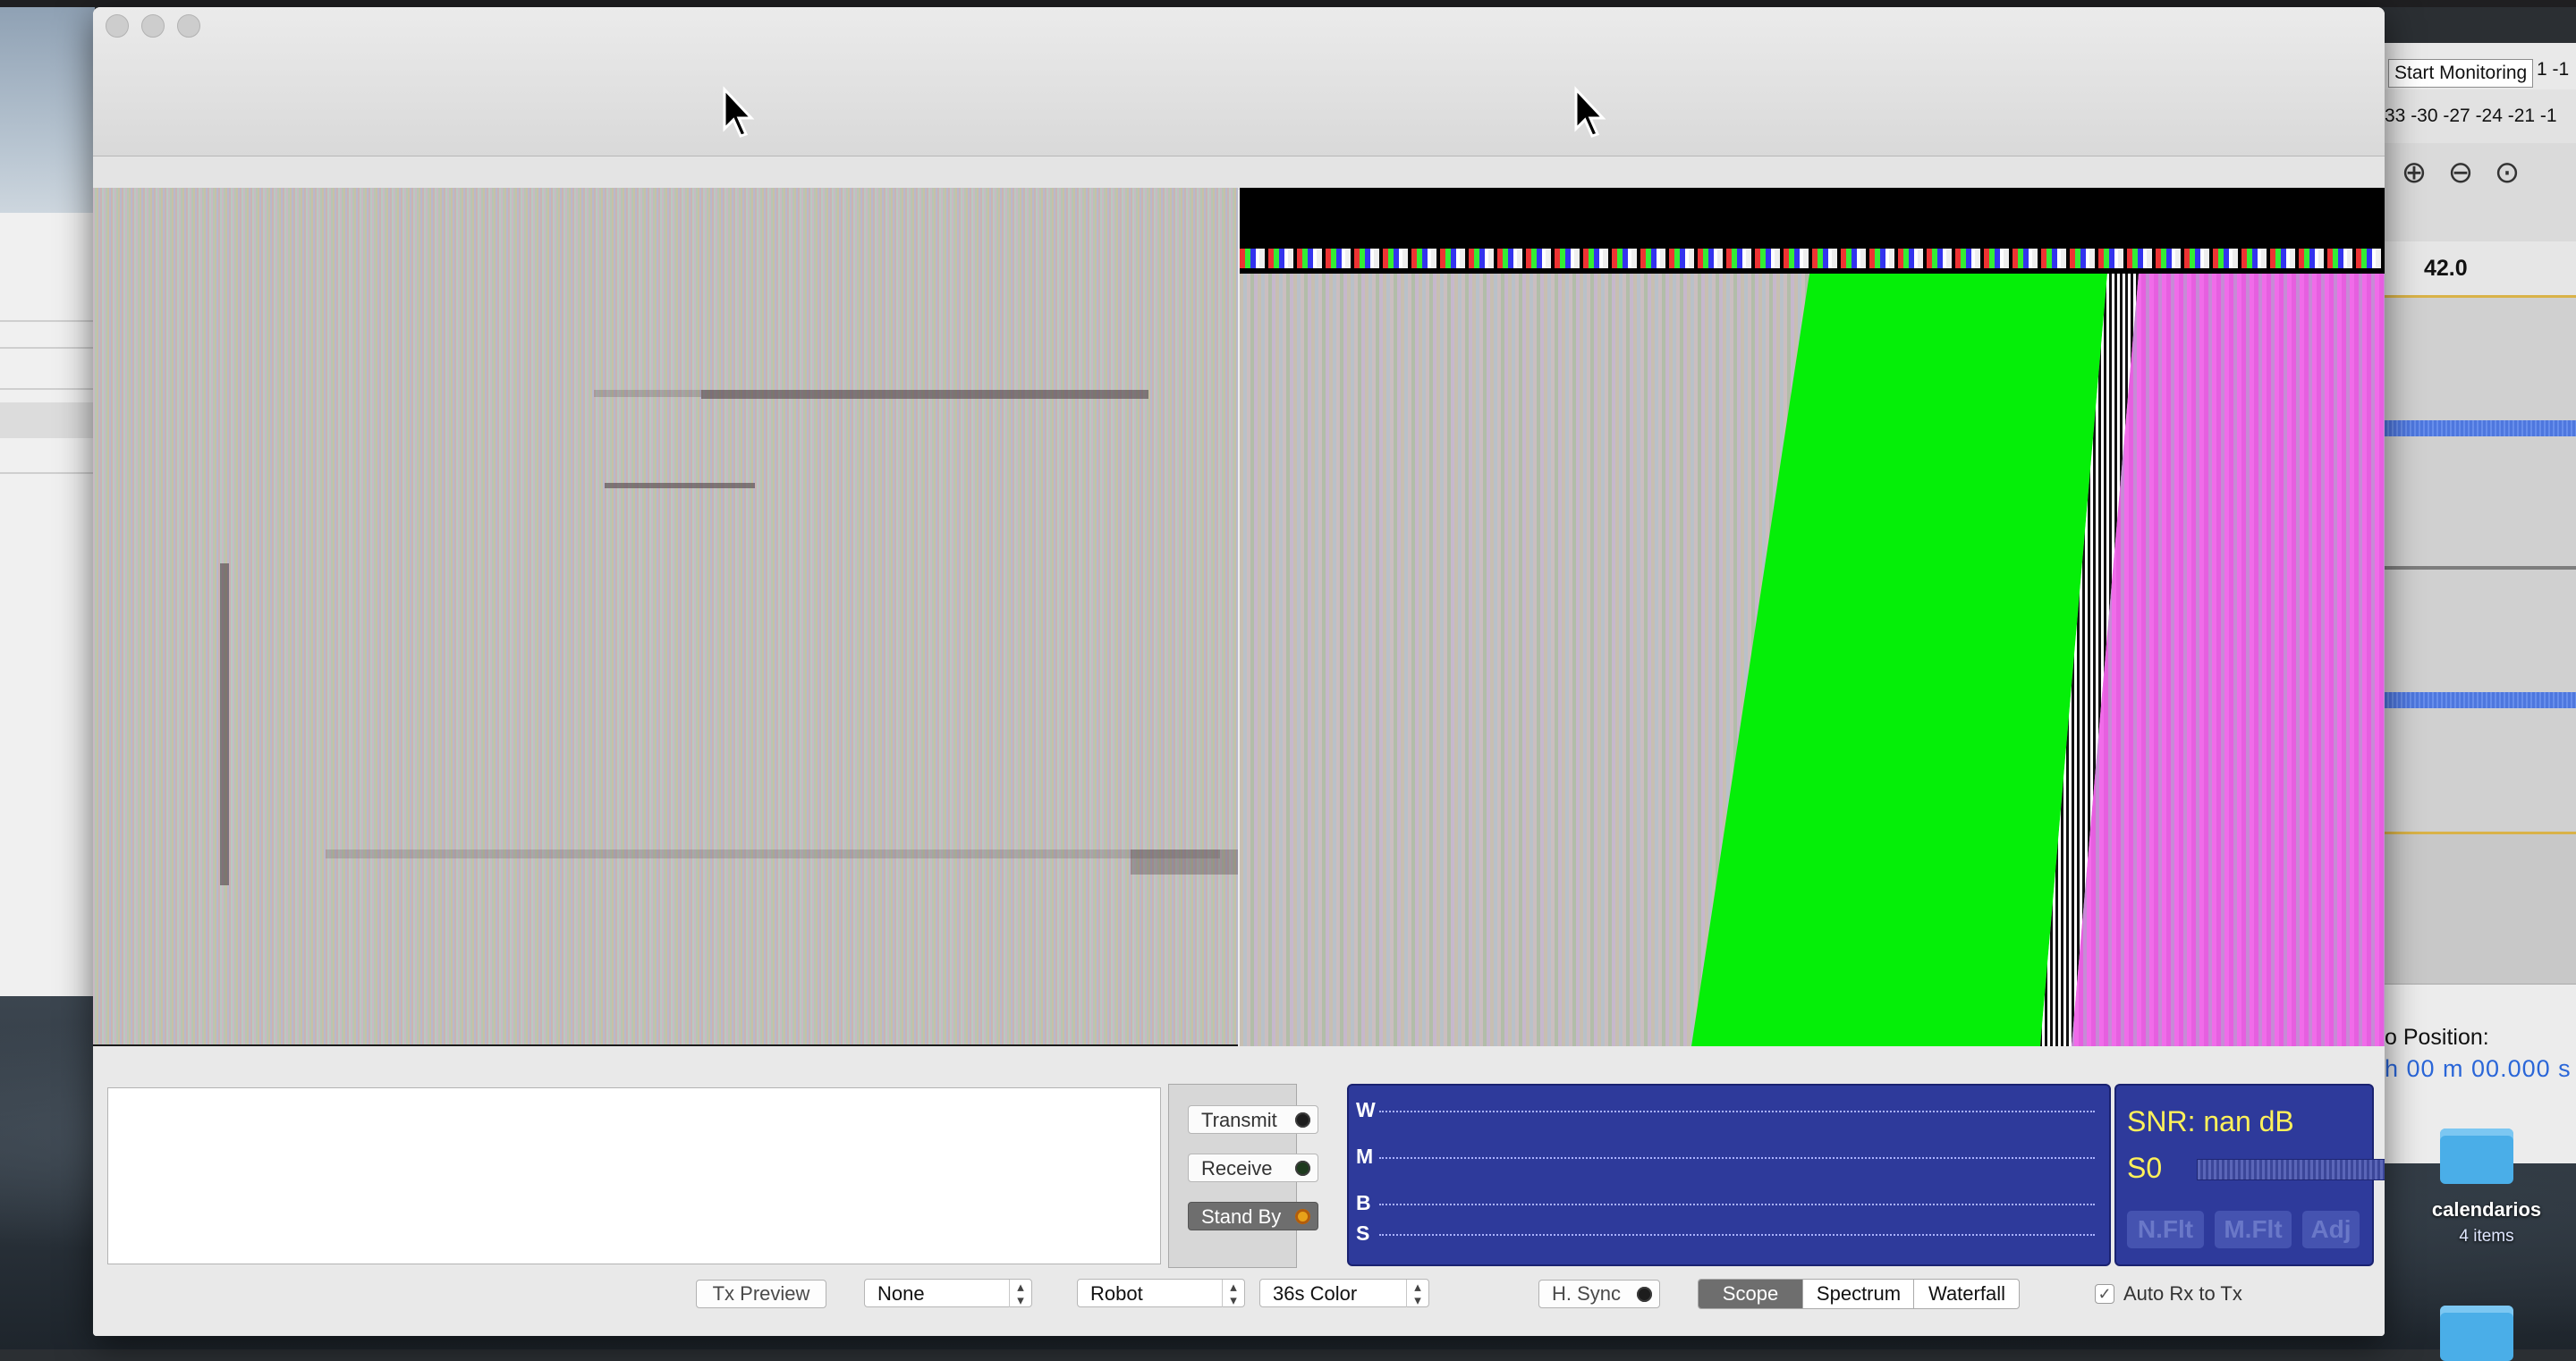  I want to click on receive-button: Receive, so click(1253, 1168).